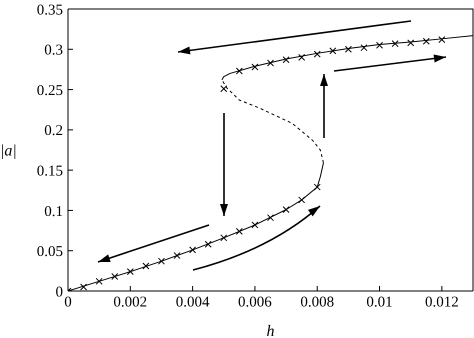 This screenshot has height=338, width=474. Describe the element at coordinates (255, 302) in the screenshot. I see `x-tick-label: 0.006` at that location.